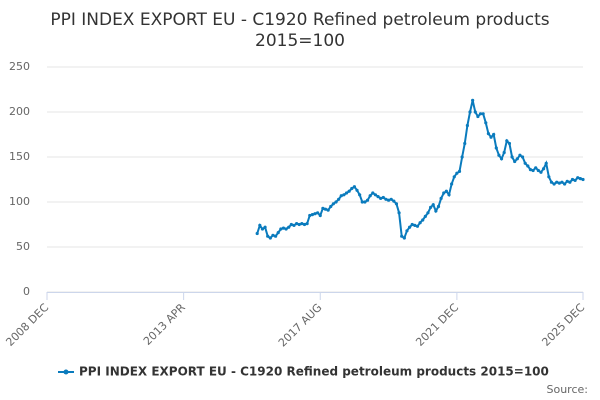 This screenshot has height=400, width=600. I want to click on x-tick-label: 2025 DEC, so click(563, 325).